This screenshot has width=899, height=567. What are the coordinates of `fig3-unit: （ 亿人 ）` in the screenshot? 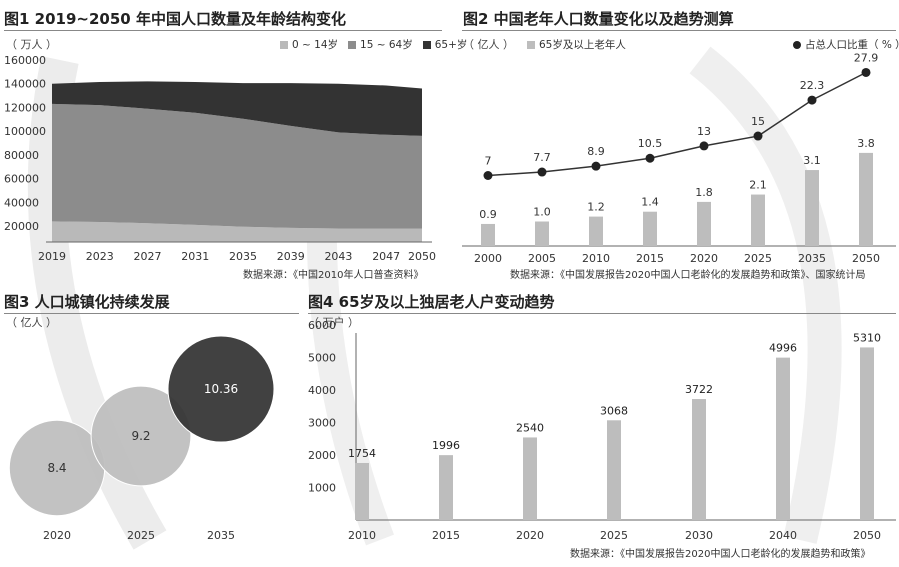 It's located at (31, 322).